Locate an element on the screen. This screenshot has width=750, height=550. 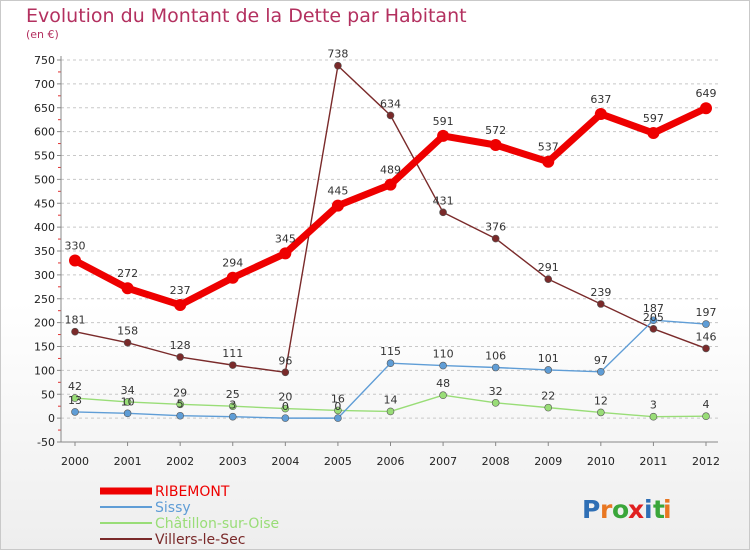
legend-label: RIBEMONT is located at coordinates (192, 492).